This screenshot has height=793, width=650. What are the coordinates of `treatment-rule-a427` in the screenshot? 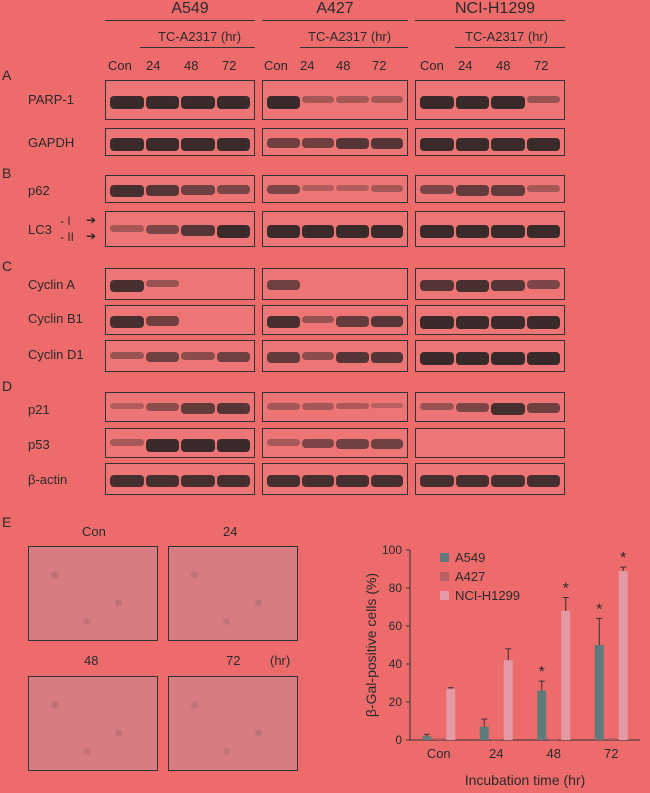 It's located at (354, 47).